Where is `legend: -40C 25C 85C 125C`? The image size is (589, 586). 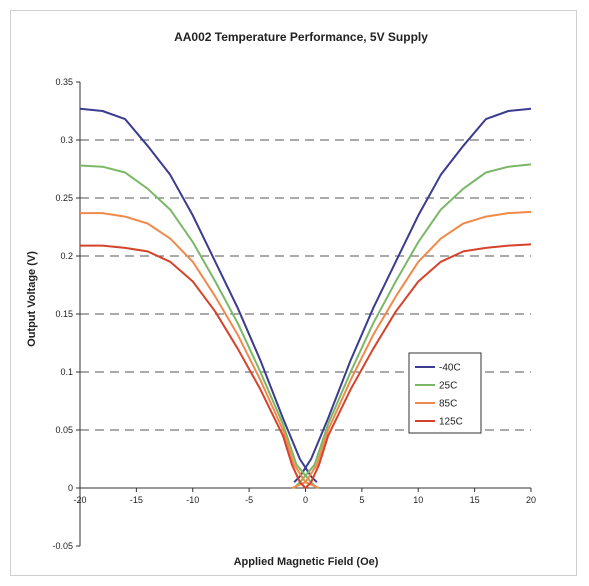
legend: -40C 25C 85C 125C is located at coordinates (445, 393).